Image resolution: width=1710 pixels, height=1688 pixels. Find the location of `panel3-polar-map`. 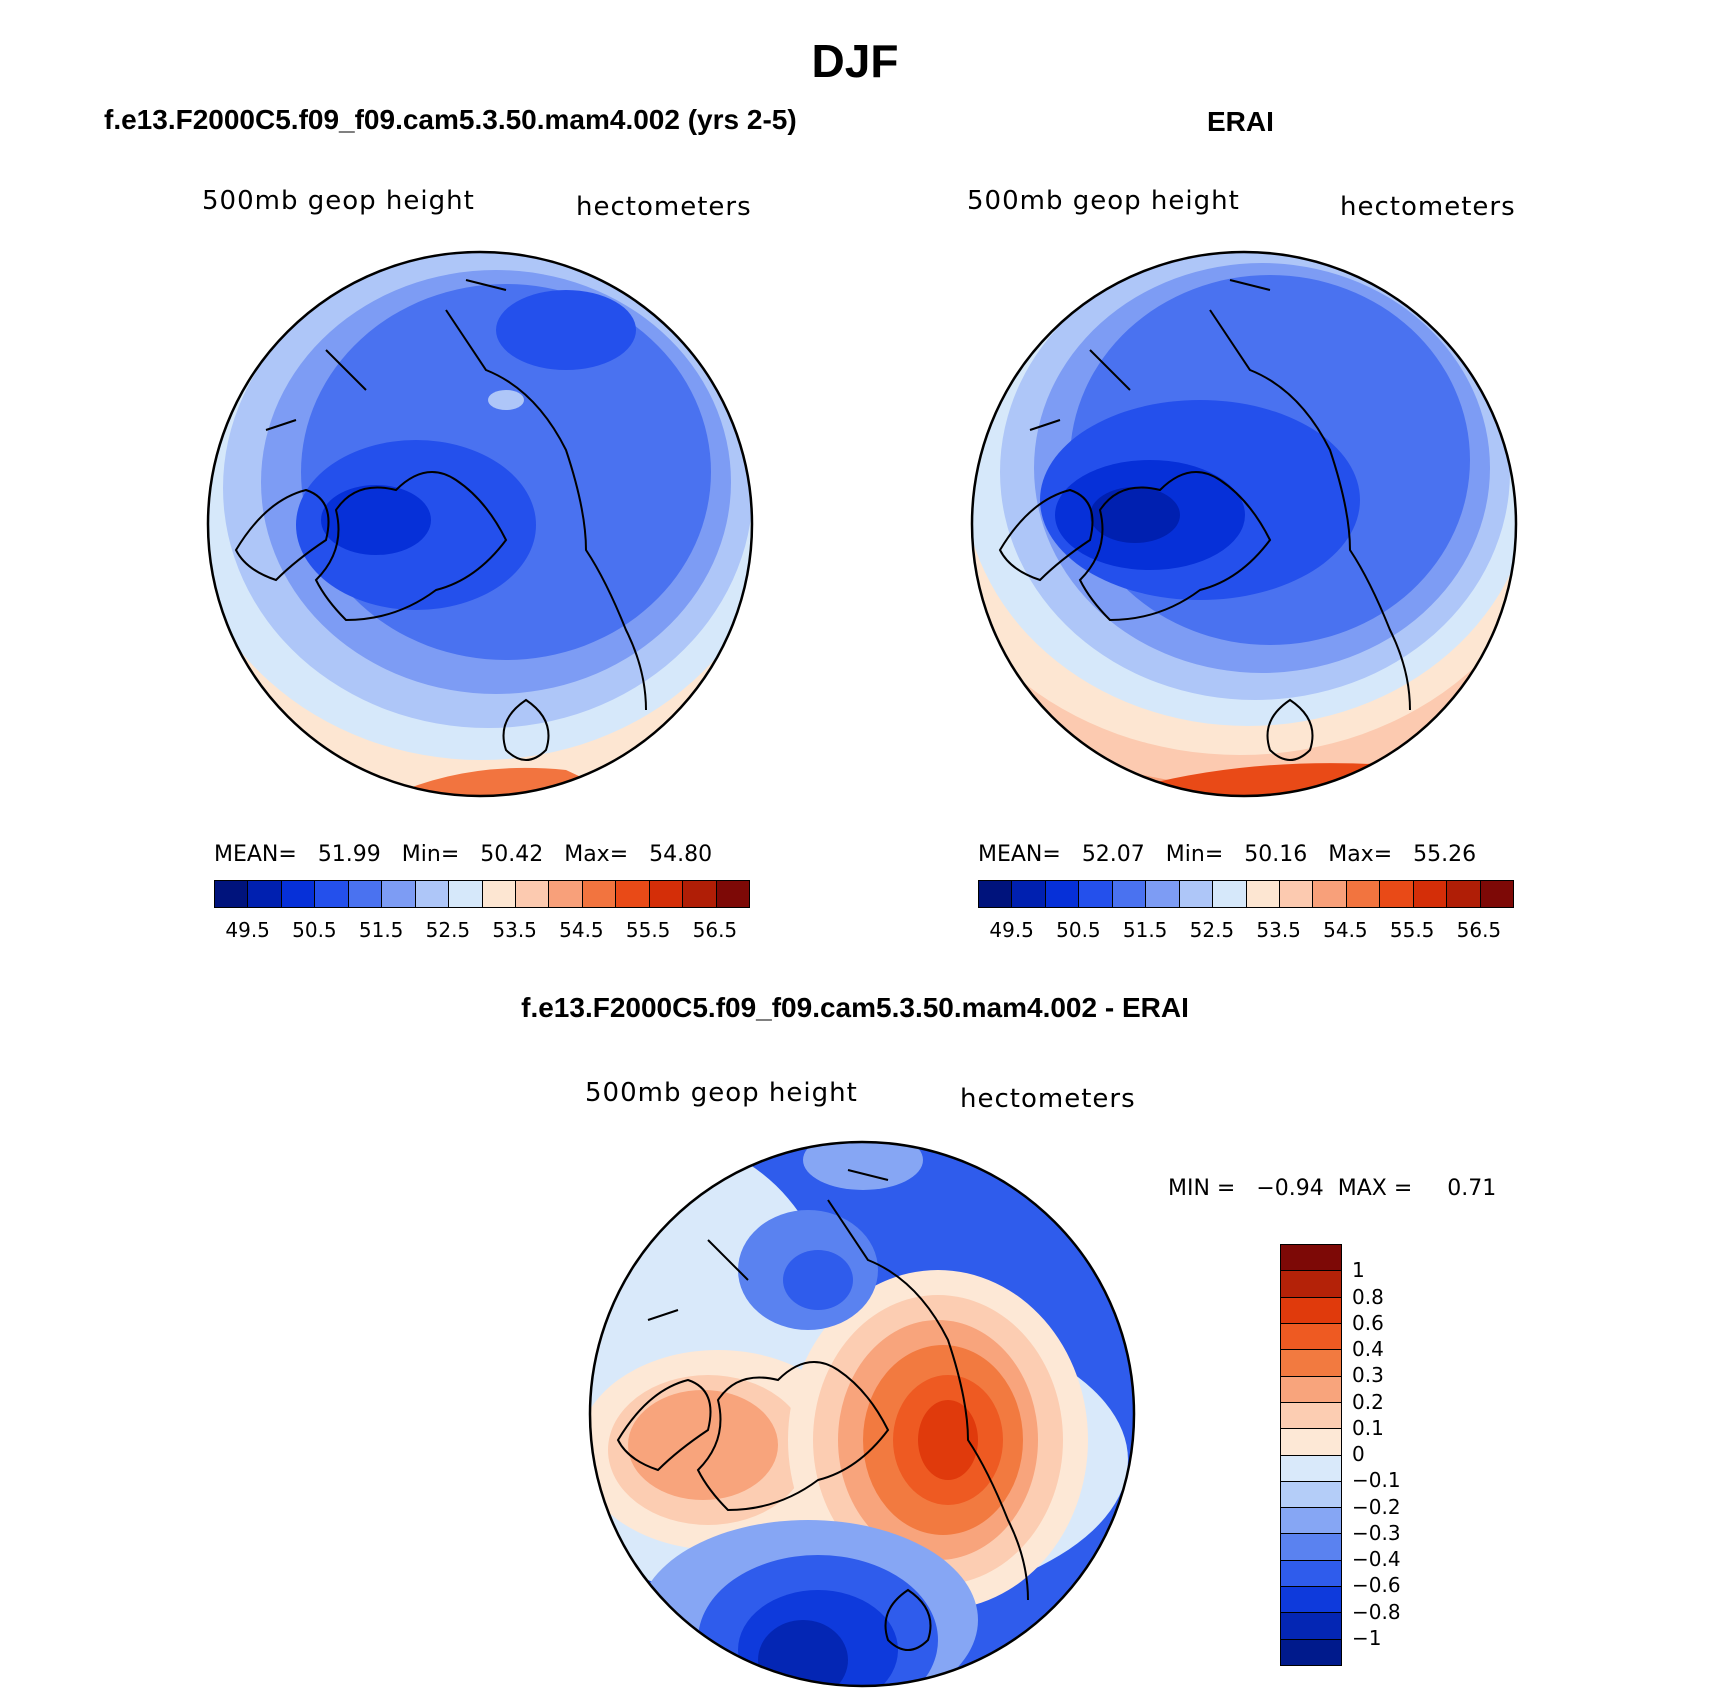

panel3-polar-map is located at coordinates (862, 1414).